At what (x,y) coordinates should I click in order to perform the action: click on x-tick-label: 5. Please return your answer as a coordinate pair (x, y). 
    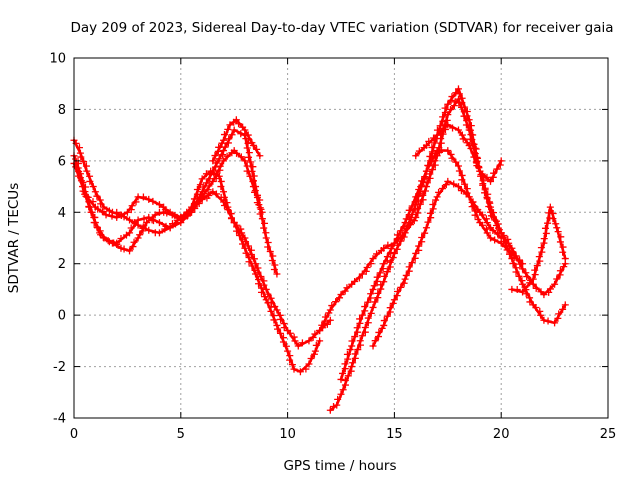
    Looking at the image, I should click on (181, 434).